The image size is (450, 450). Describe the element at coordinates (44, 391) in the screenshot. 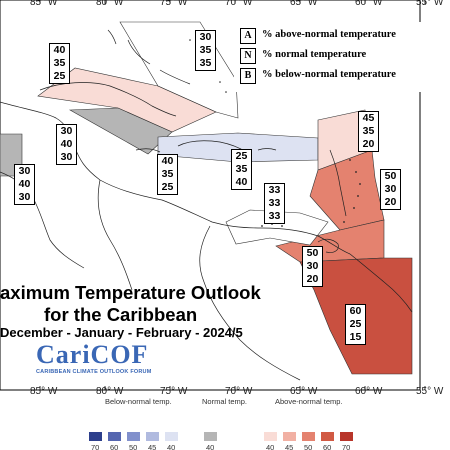

I see `lon-label-bottom-85: 85° W` at that location.